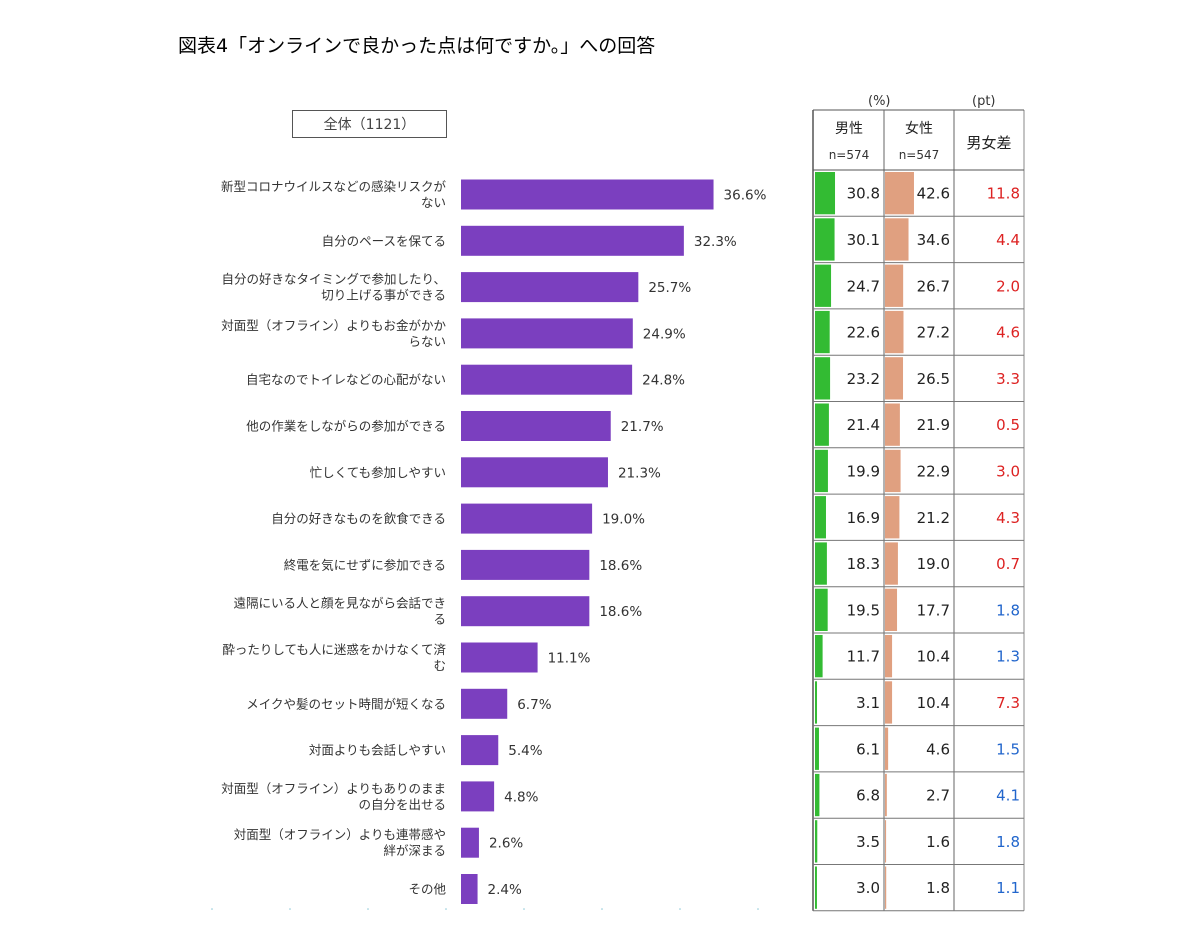 This screenshot has height=944, width=1200. I want to click on overall-value-label: 4.8%, so click(521, 797).